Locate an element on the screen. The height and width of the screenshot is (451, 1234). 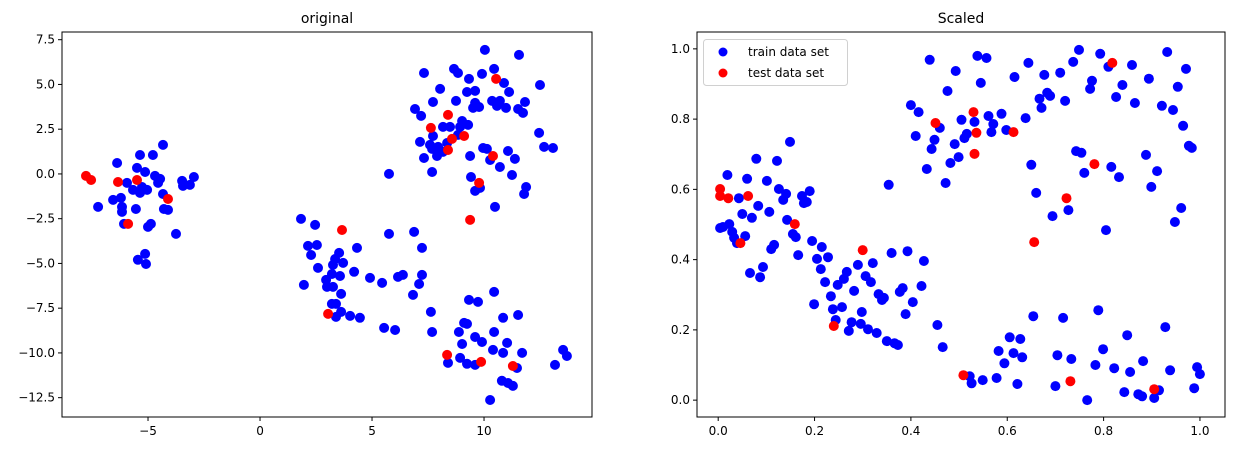
y-tick-label: 0.8 is located at coordinates (680, 119).